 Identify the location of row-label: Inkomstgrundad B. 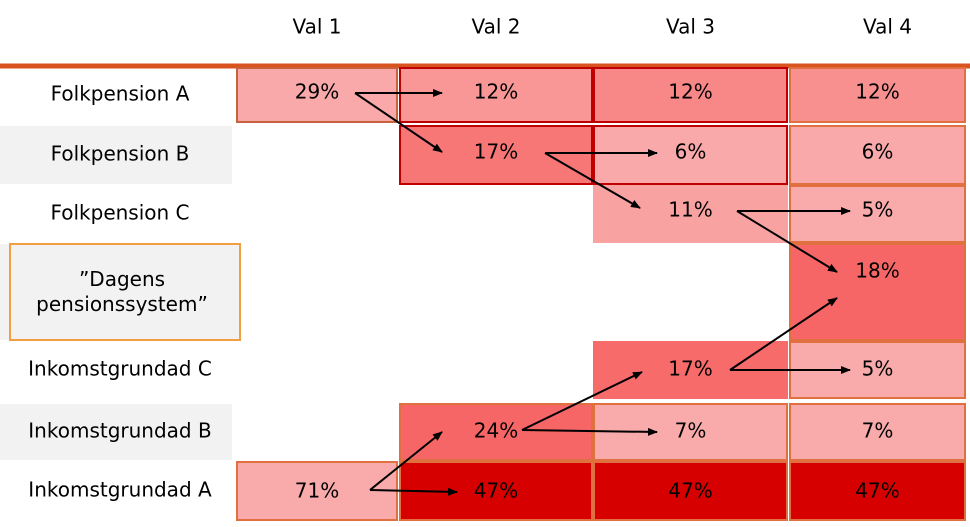
(119, 431).